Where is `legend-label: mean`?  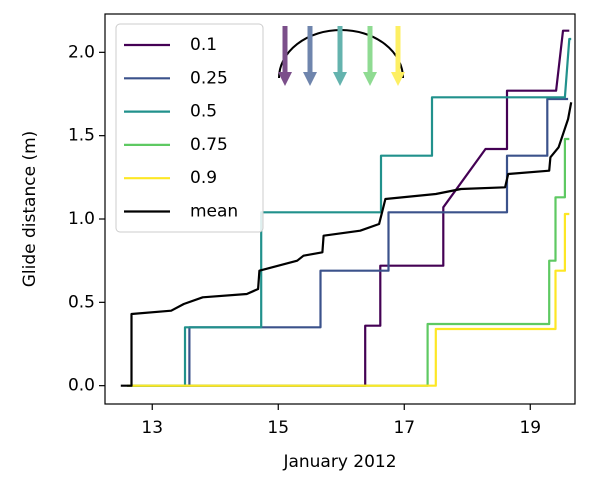
legend-label: mean is located at coordinates (214, 212).